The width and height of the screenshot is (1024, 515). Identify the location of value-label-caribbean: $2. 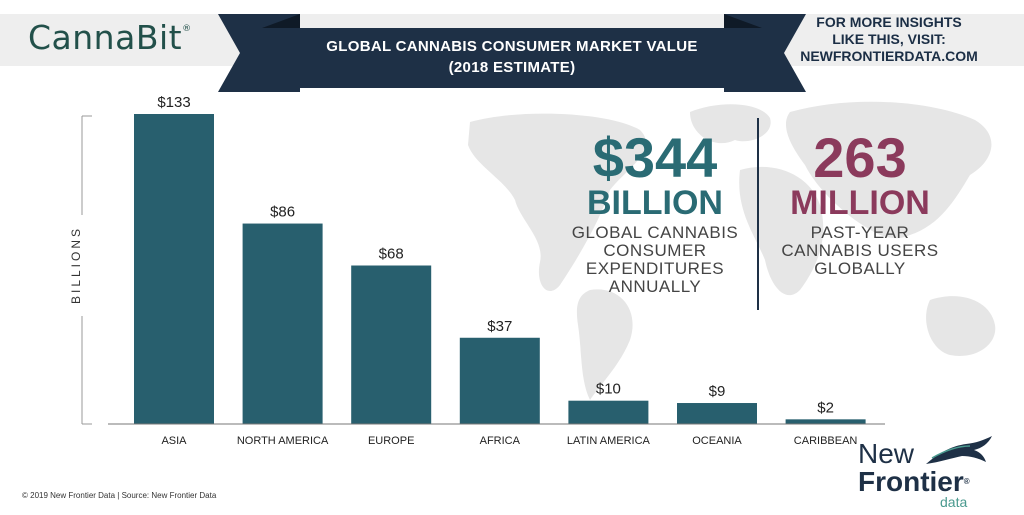
(825, 407).